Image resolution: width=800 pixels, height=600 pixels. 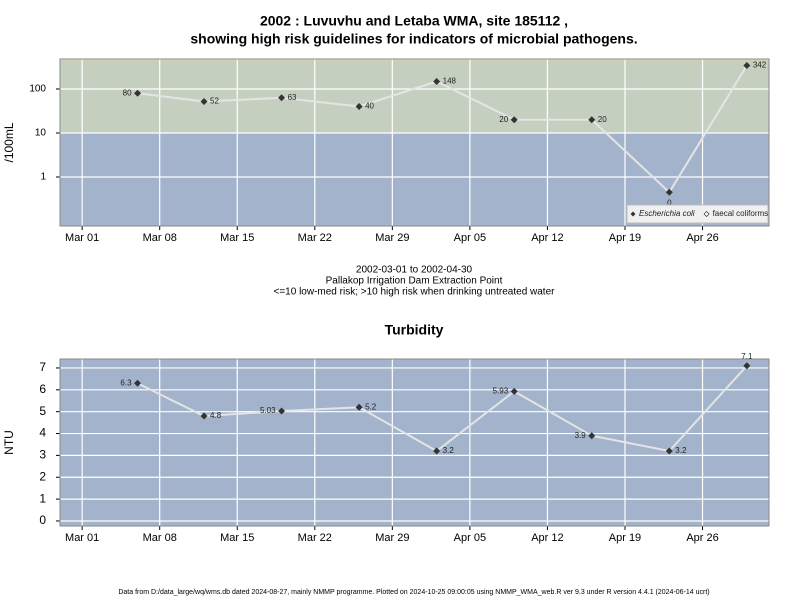 I want to click on data-label: 63, so click(x=292, y=97).